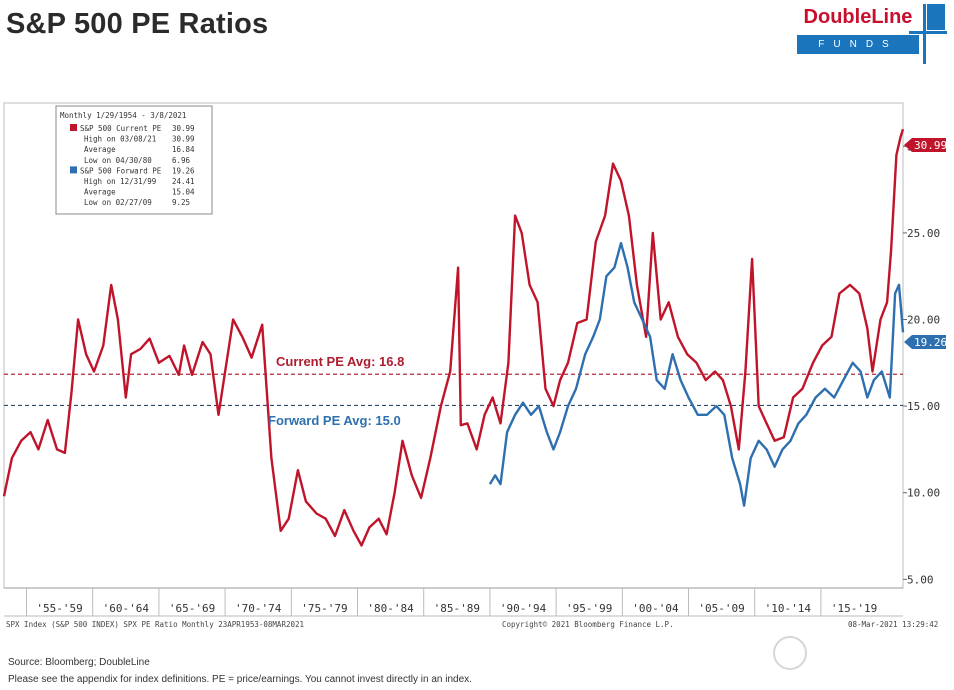 This screenshot has width=954, height=690. I want to click on forward-callout-shape, so click(925, 342).